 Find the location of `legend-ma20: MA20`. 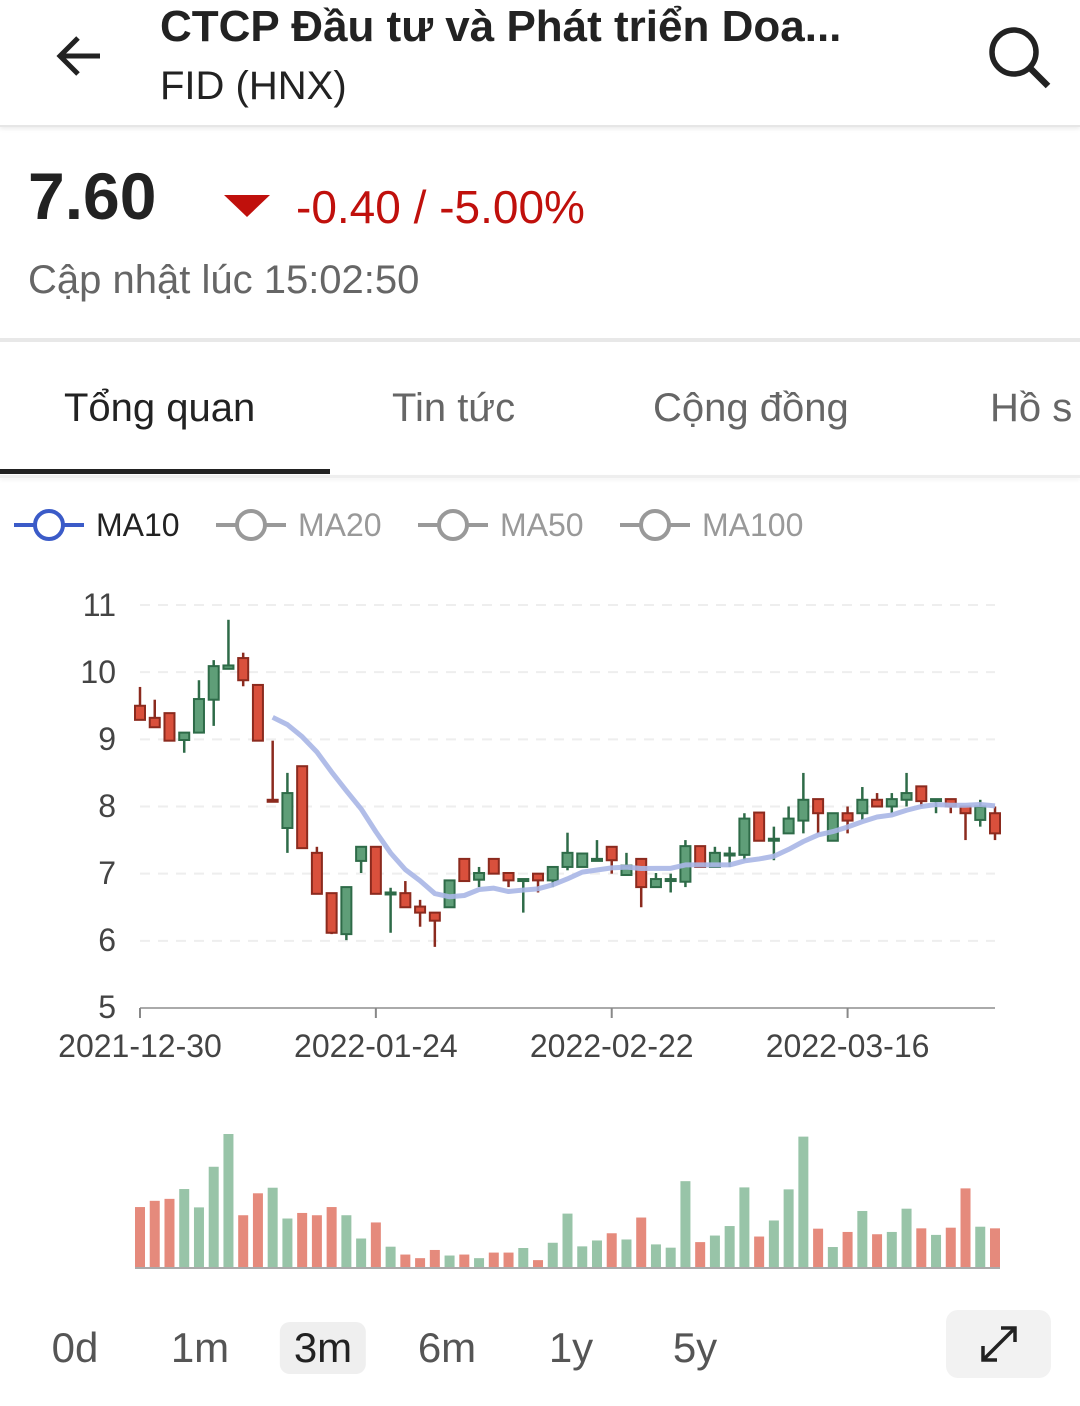

legend-ma20: MA20 is located at coordinates (299, 525).